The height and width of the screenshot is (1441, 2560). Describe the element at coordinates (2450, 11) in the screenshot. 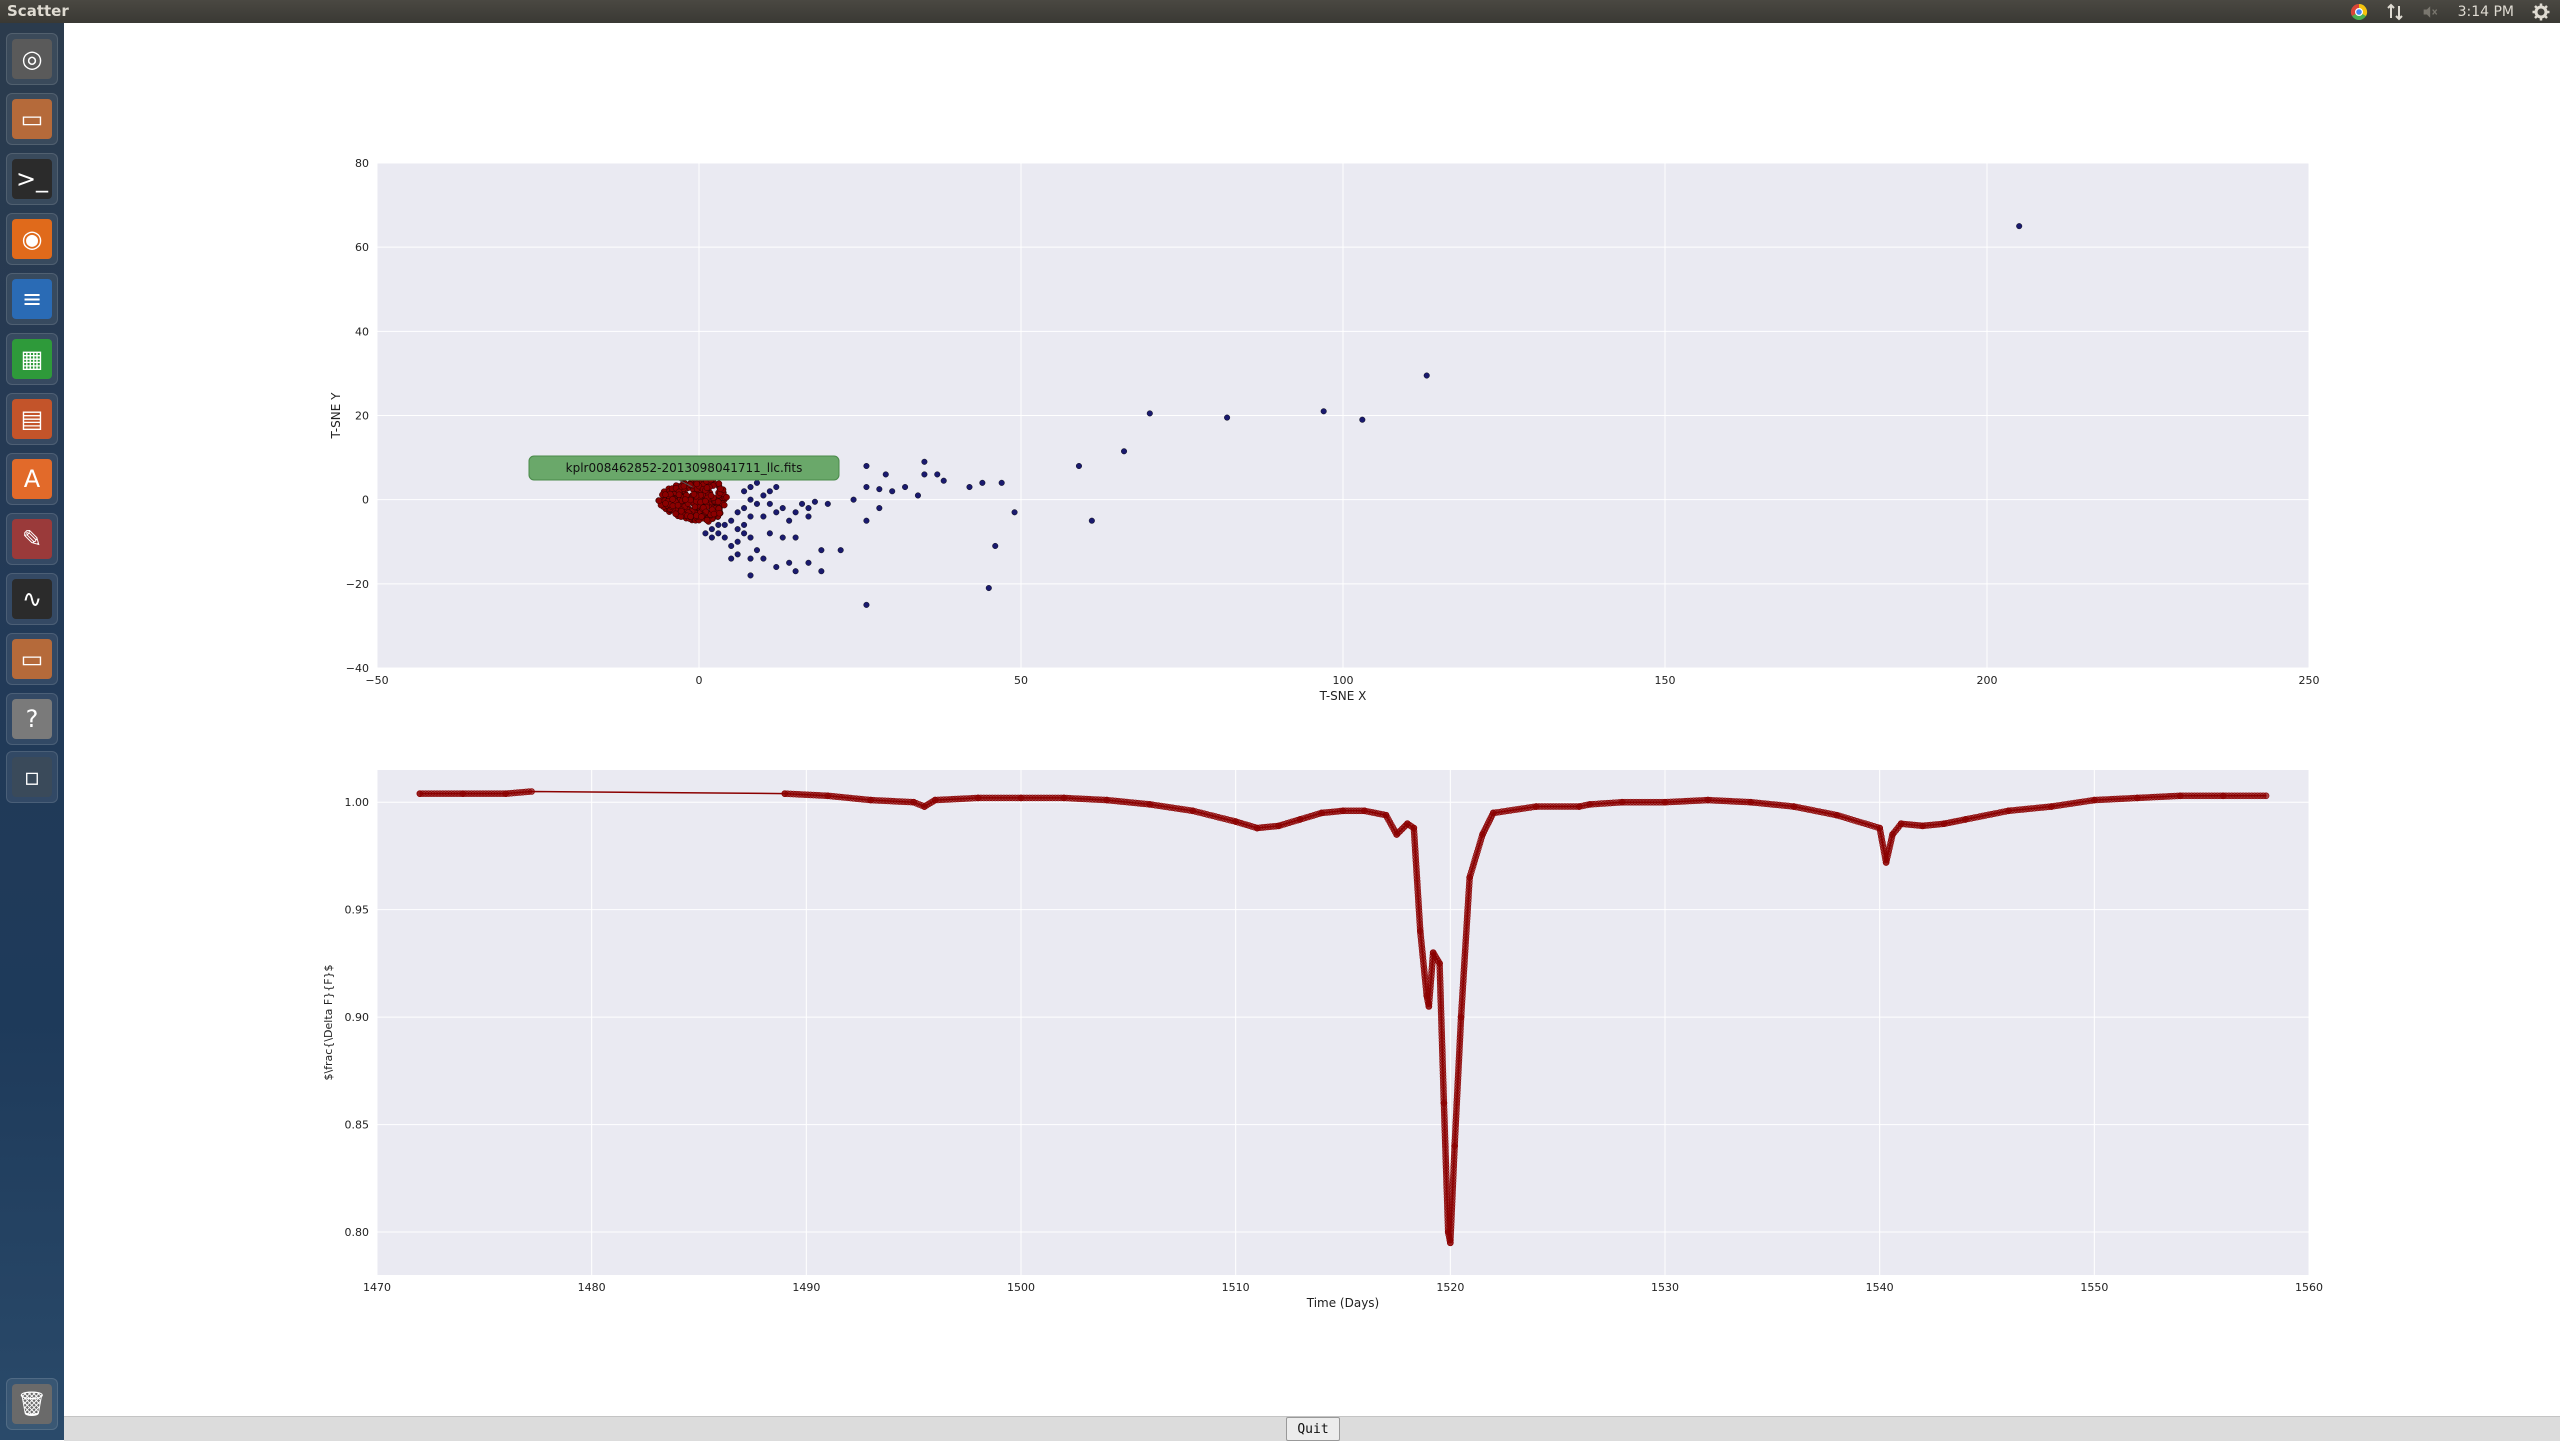

I see `system-tray: 3:14 PM` at that location.